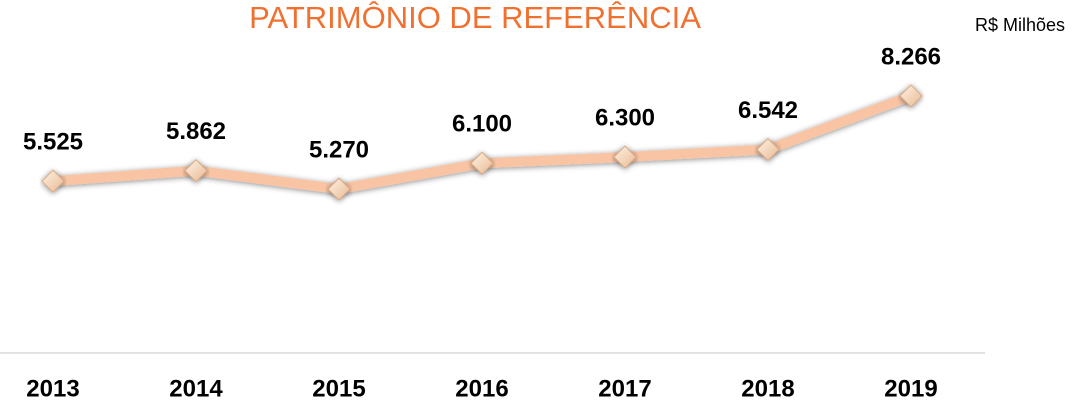 The image size is (1073, 409). I want to click on x-tick-label: 2019, so click(910, 388).